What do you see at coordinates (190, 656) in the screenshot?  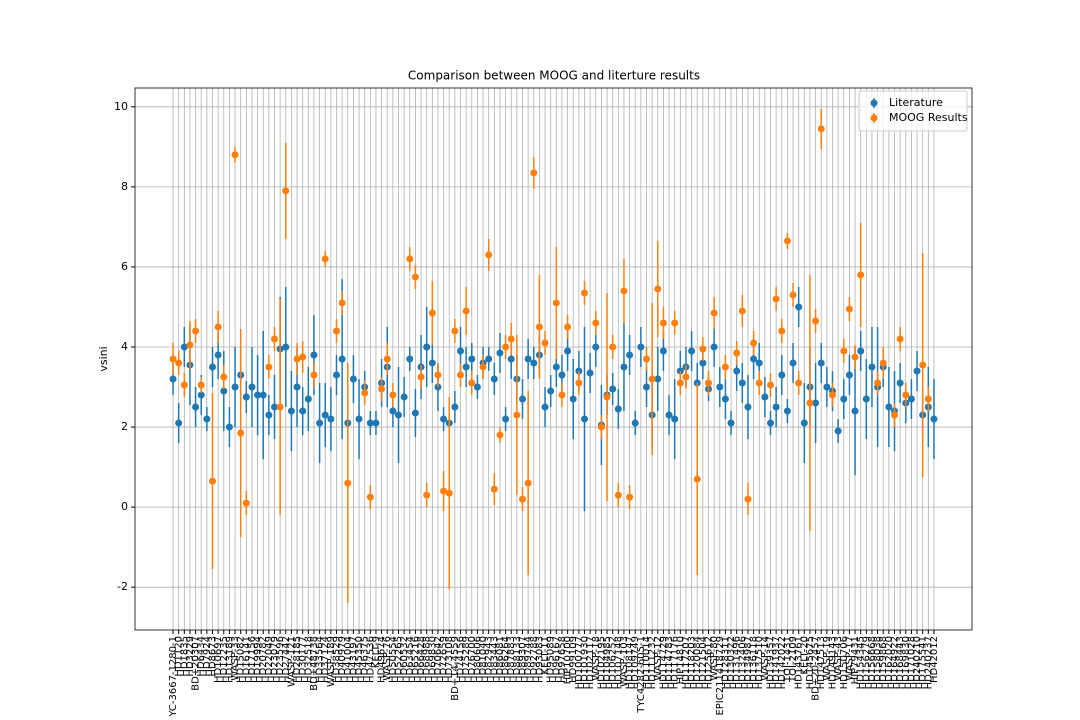 I see `x-tick-label: HD3229` at bounding box center [190, 656].